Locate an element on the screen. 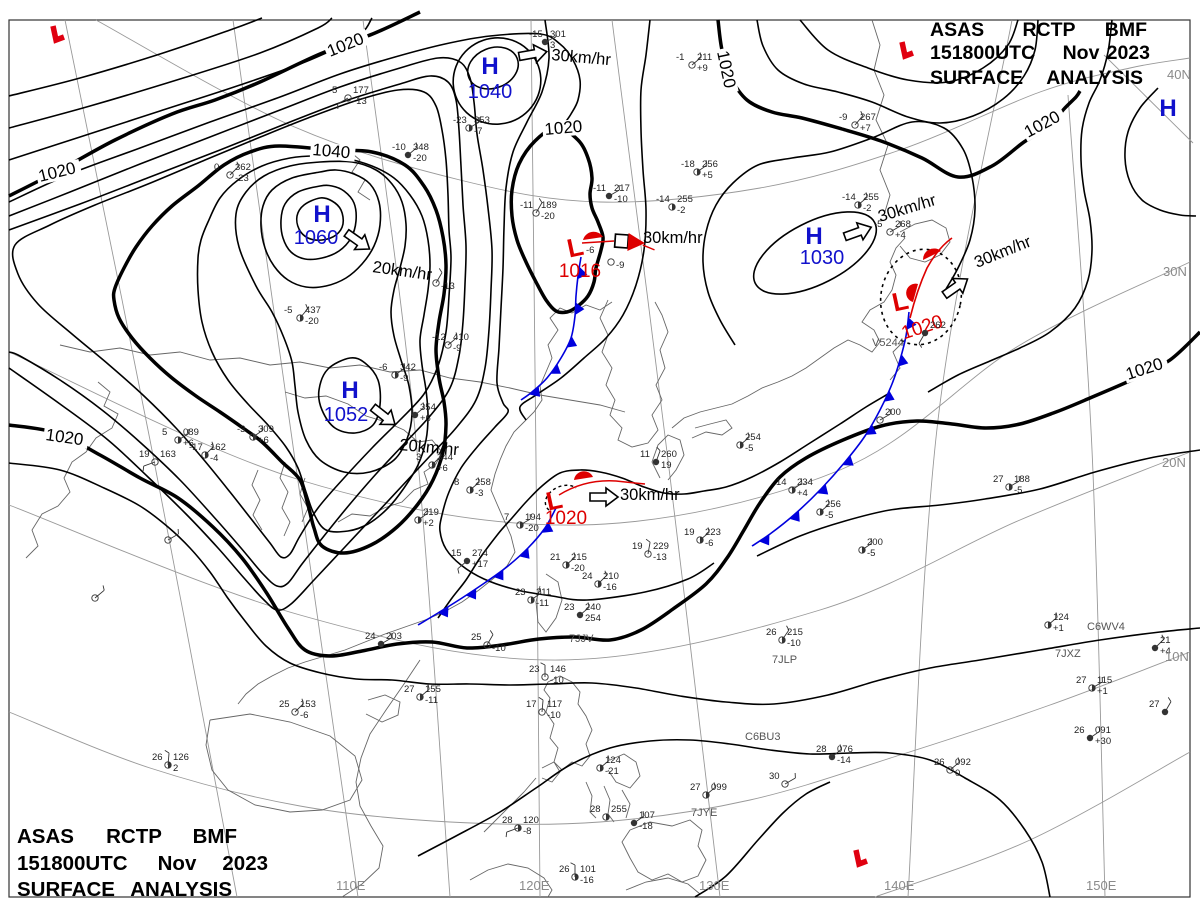  svg-text: 7JYE is located at coordinates (704, 813).